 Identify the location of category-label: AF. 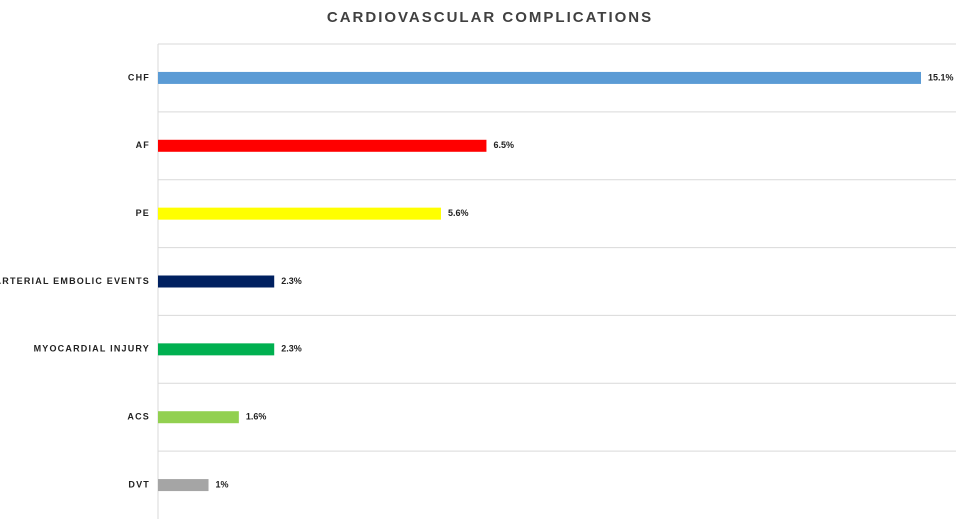
(143, 145).